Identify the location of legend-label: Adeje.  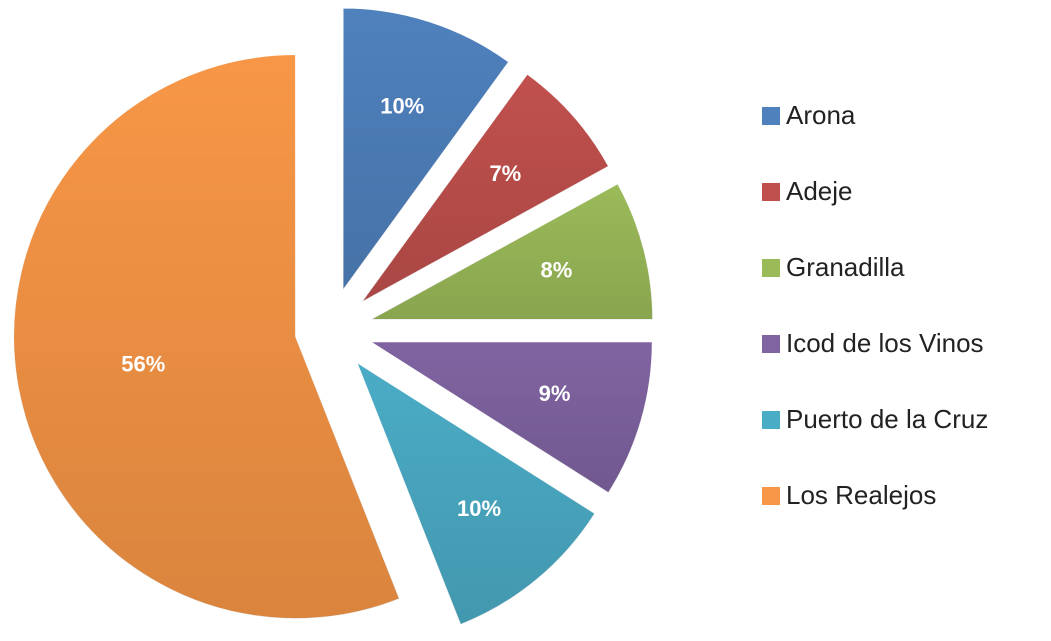
(819, 191).